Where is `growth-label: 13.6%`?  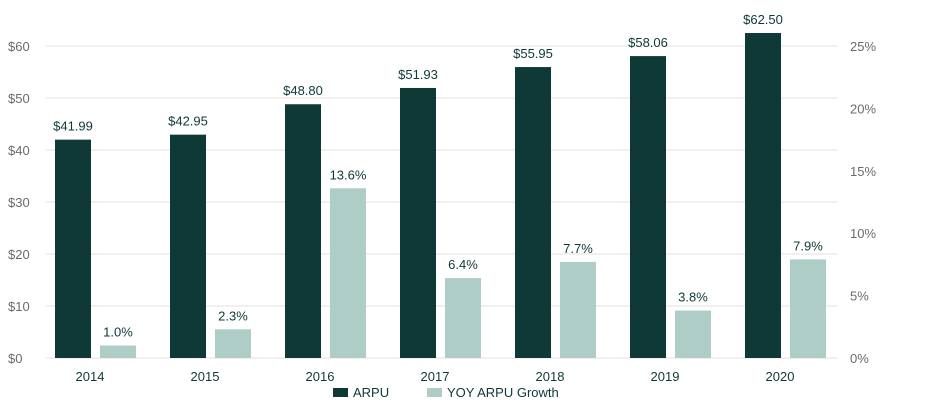
growth-label: 13.6% is located at coordinates (348, 174).